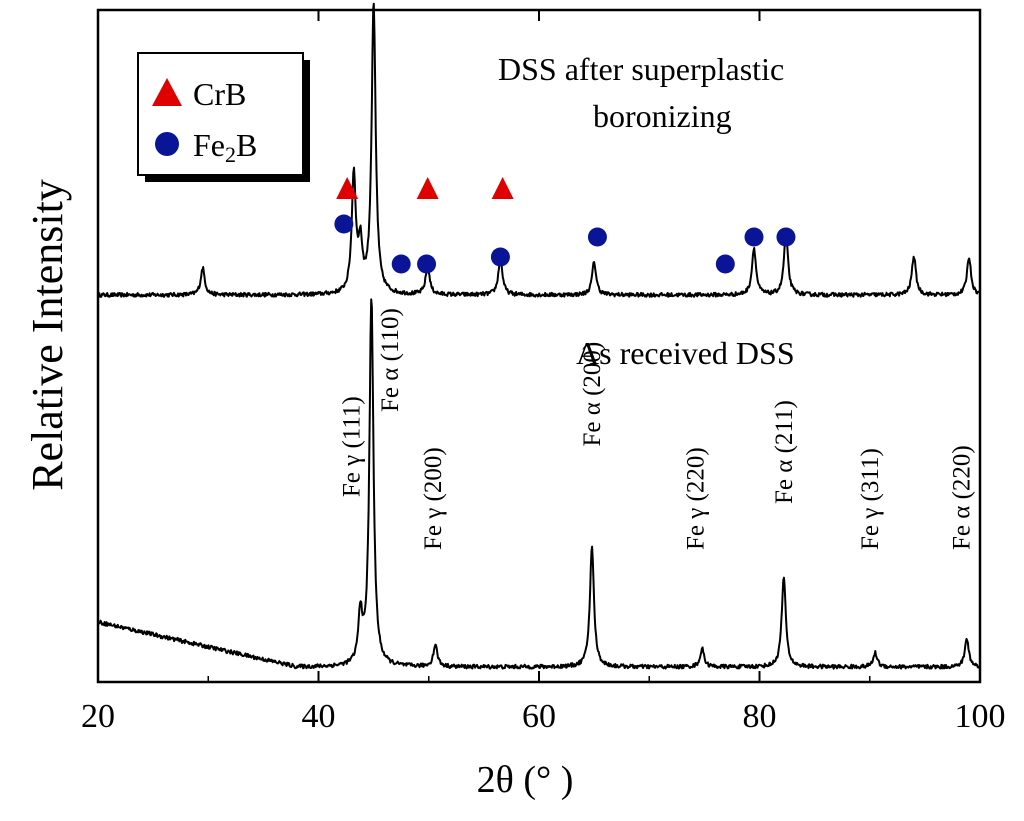  Describe the element at coordinates (319, 716) in the screenshot. I see `x-tick-label: 40` at that location.